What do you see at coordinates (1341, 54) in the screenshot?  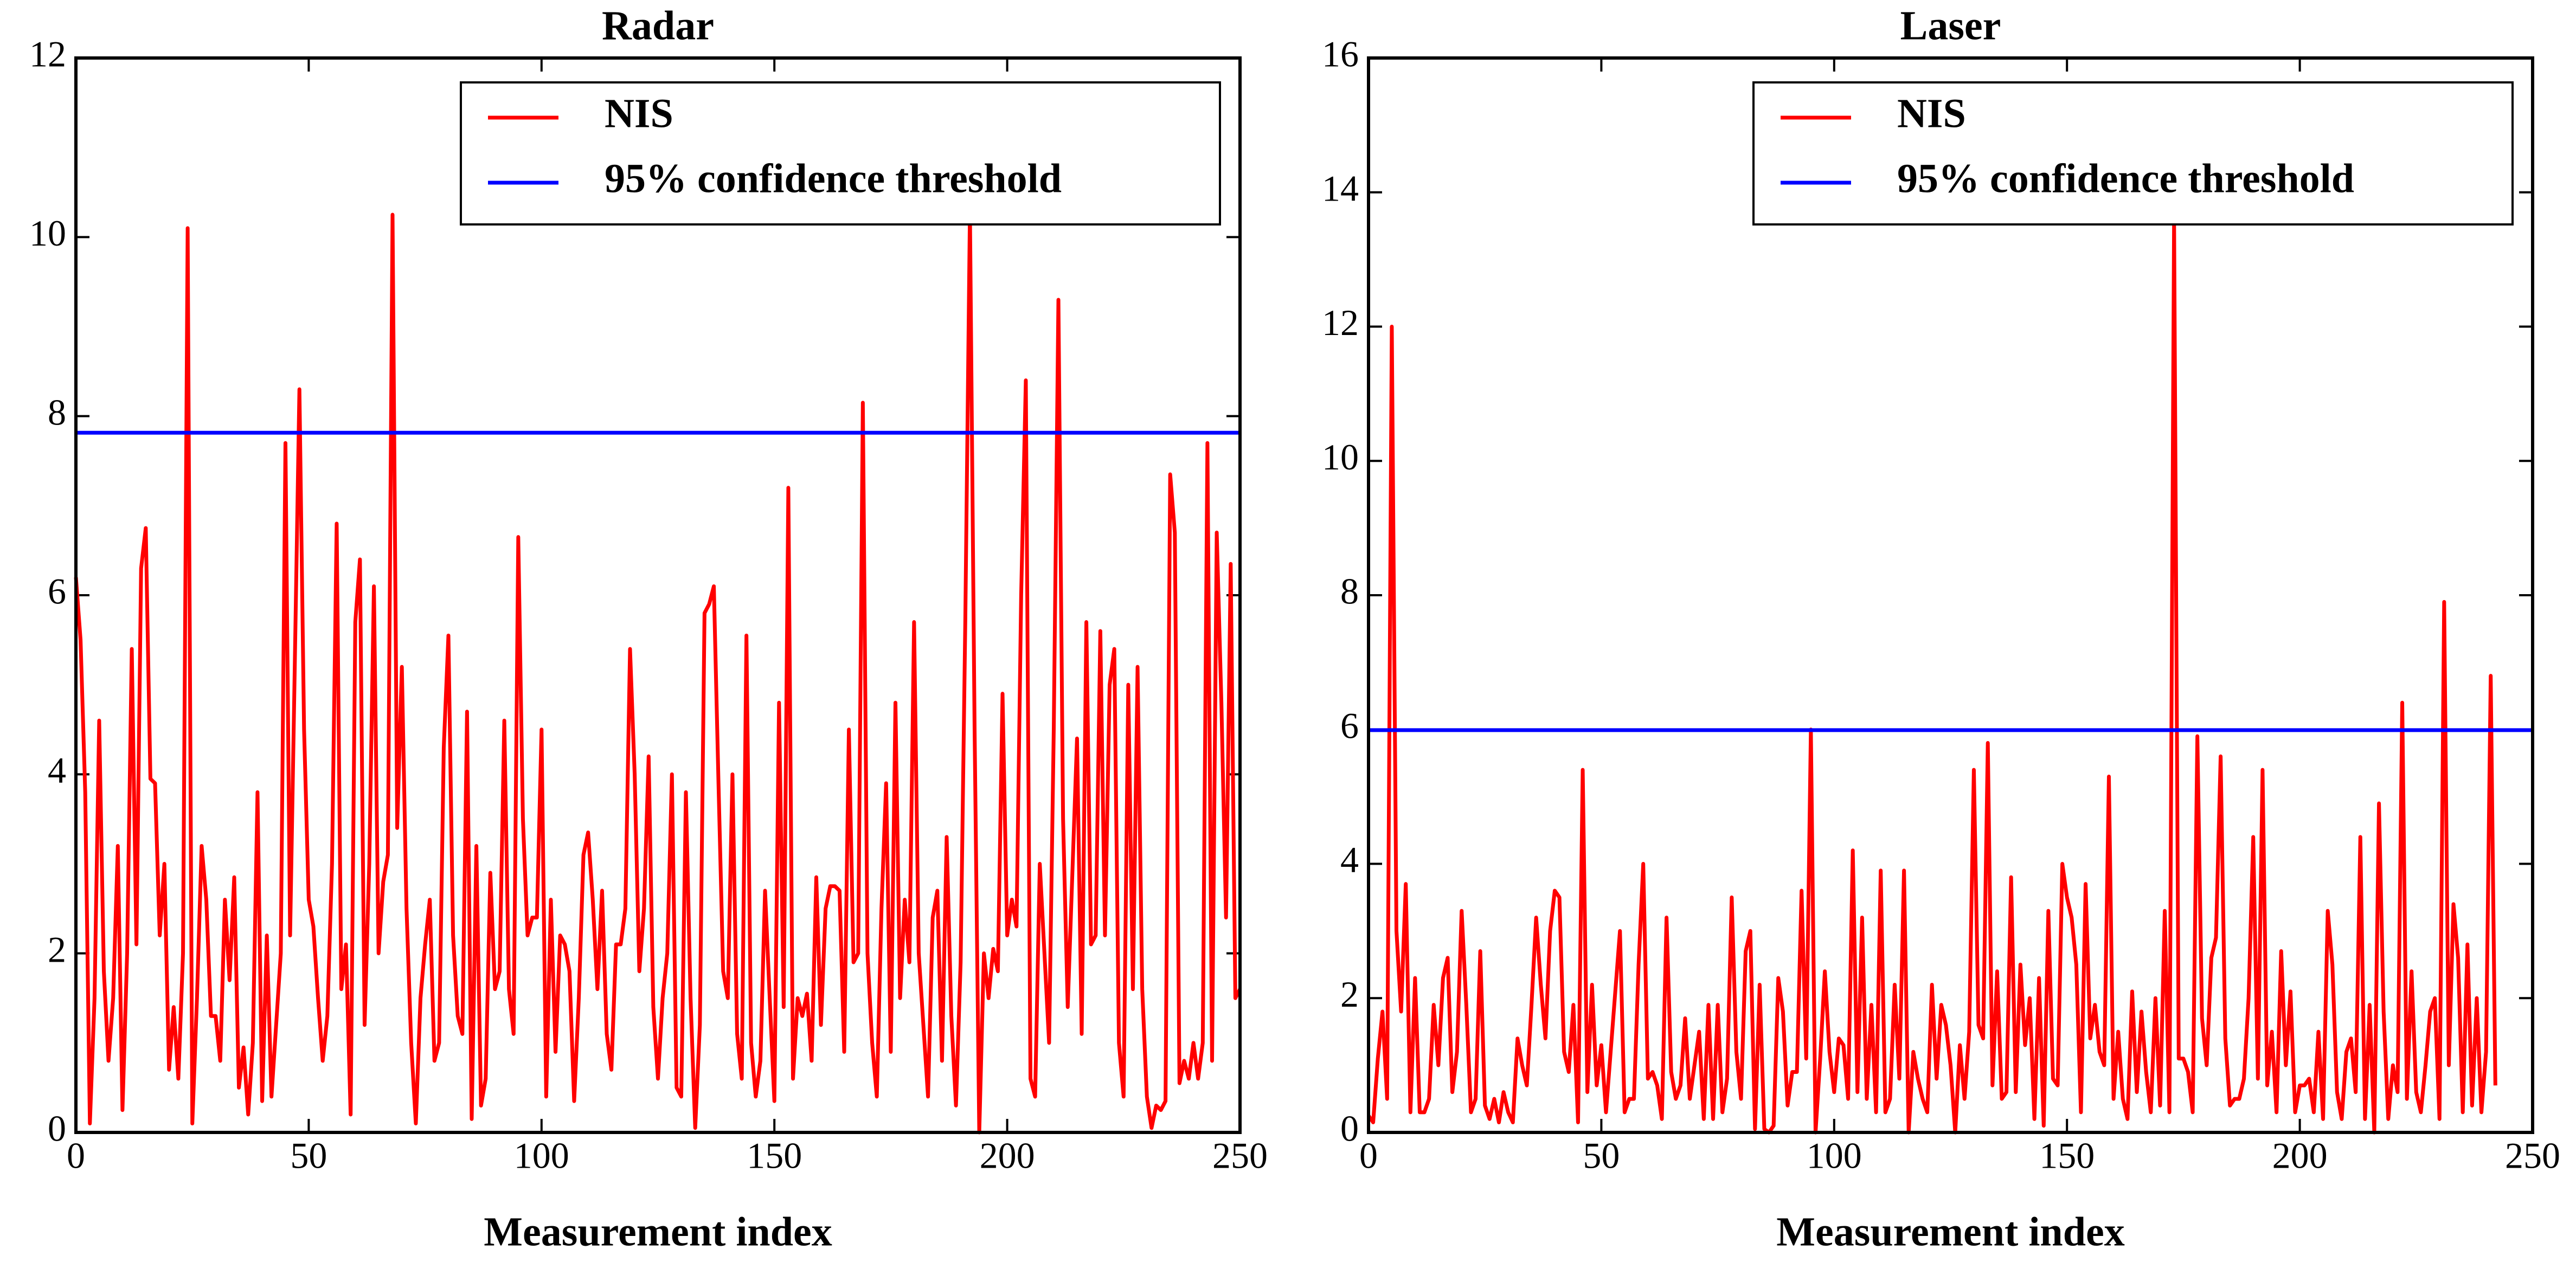 I see `y-tick-label: 16` at bounding box center [1341, 54].